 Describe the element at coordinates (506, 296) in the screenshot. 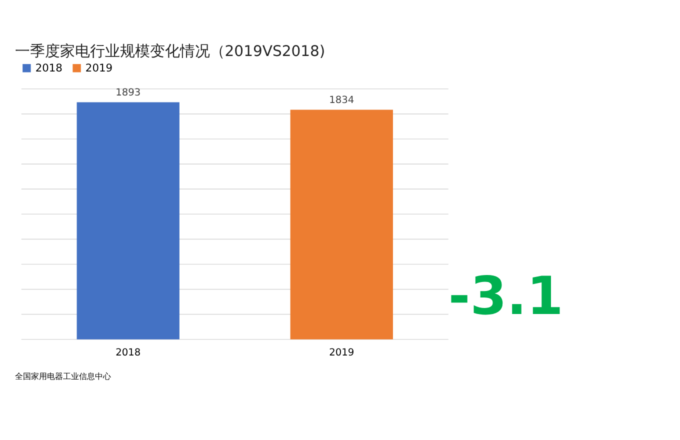

I see `annotation: -3.1` at that location.